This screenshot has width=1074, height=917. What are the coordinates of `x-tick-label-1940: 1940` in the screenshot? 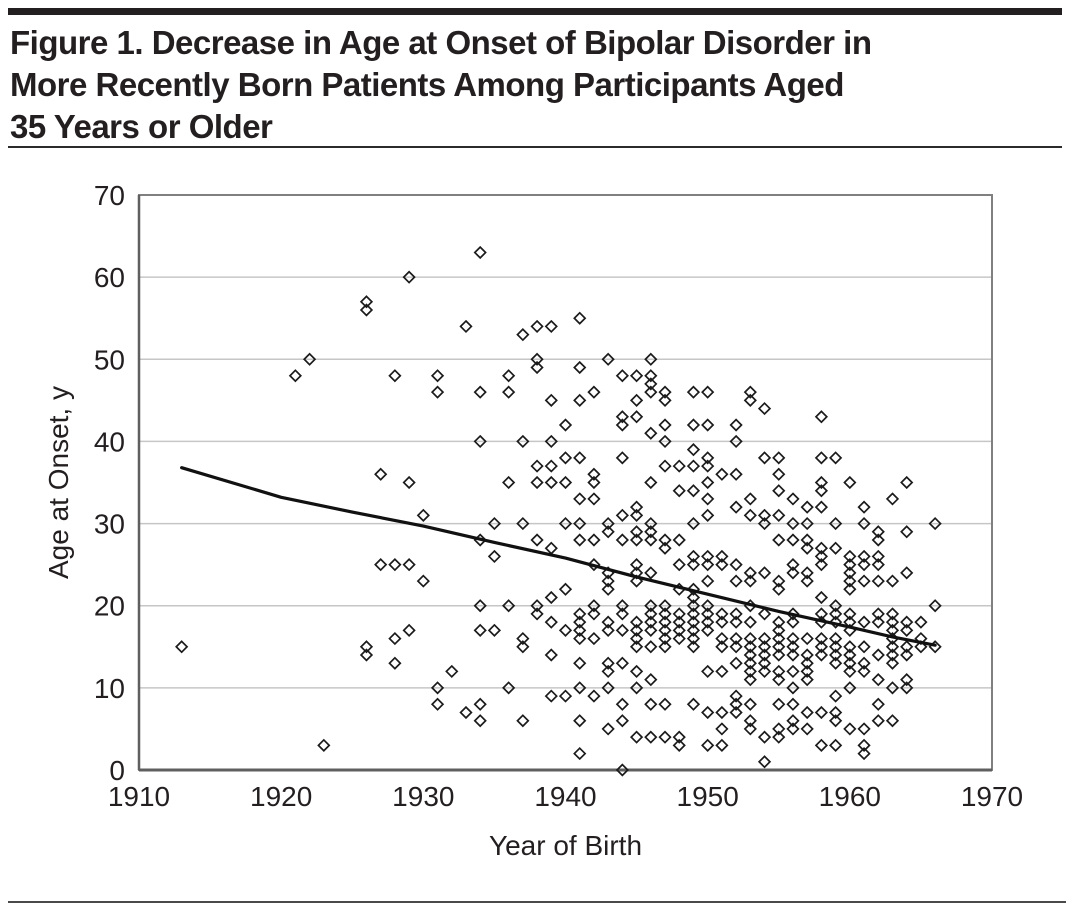 It's located at (565, 796).